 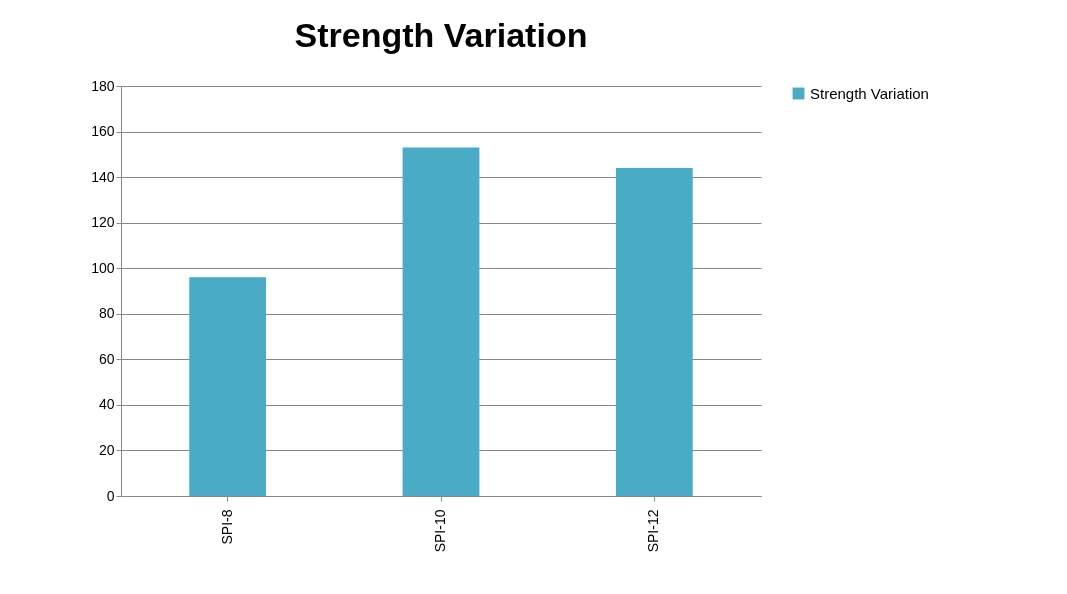 What do you see at coordinates (103, 85) in the screenshot?
I see `y-tick-label: 180` at bounding box center [103, 85].